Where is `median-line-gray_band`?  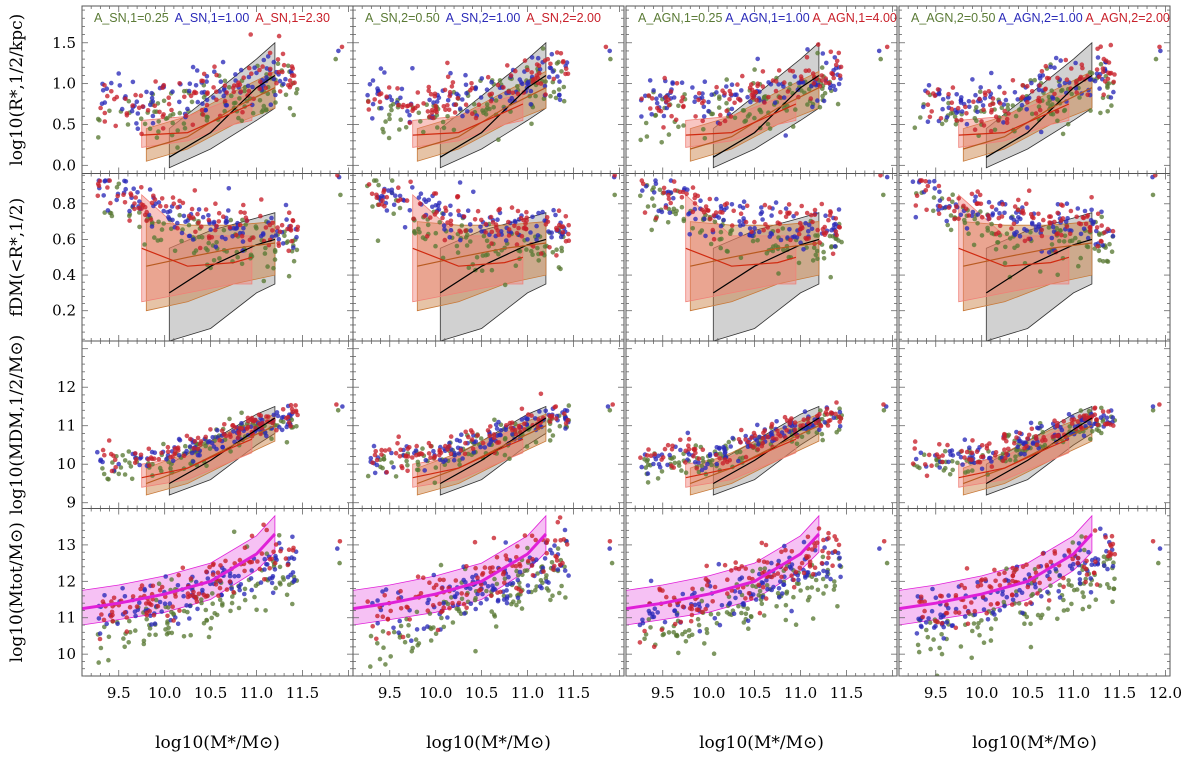
median-line-gray_band is located at coordinates (766, 266).